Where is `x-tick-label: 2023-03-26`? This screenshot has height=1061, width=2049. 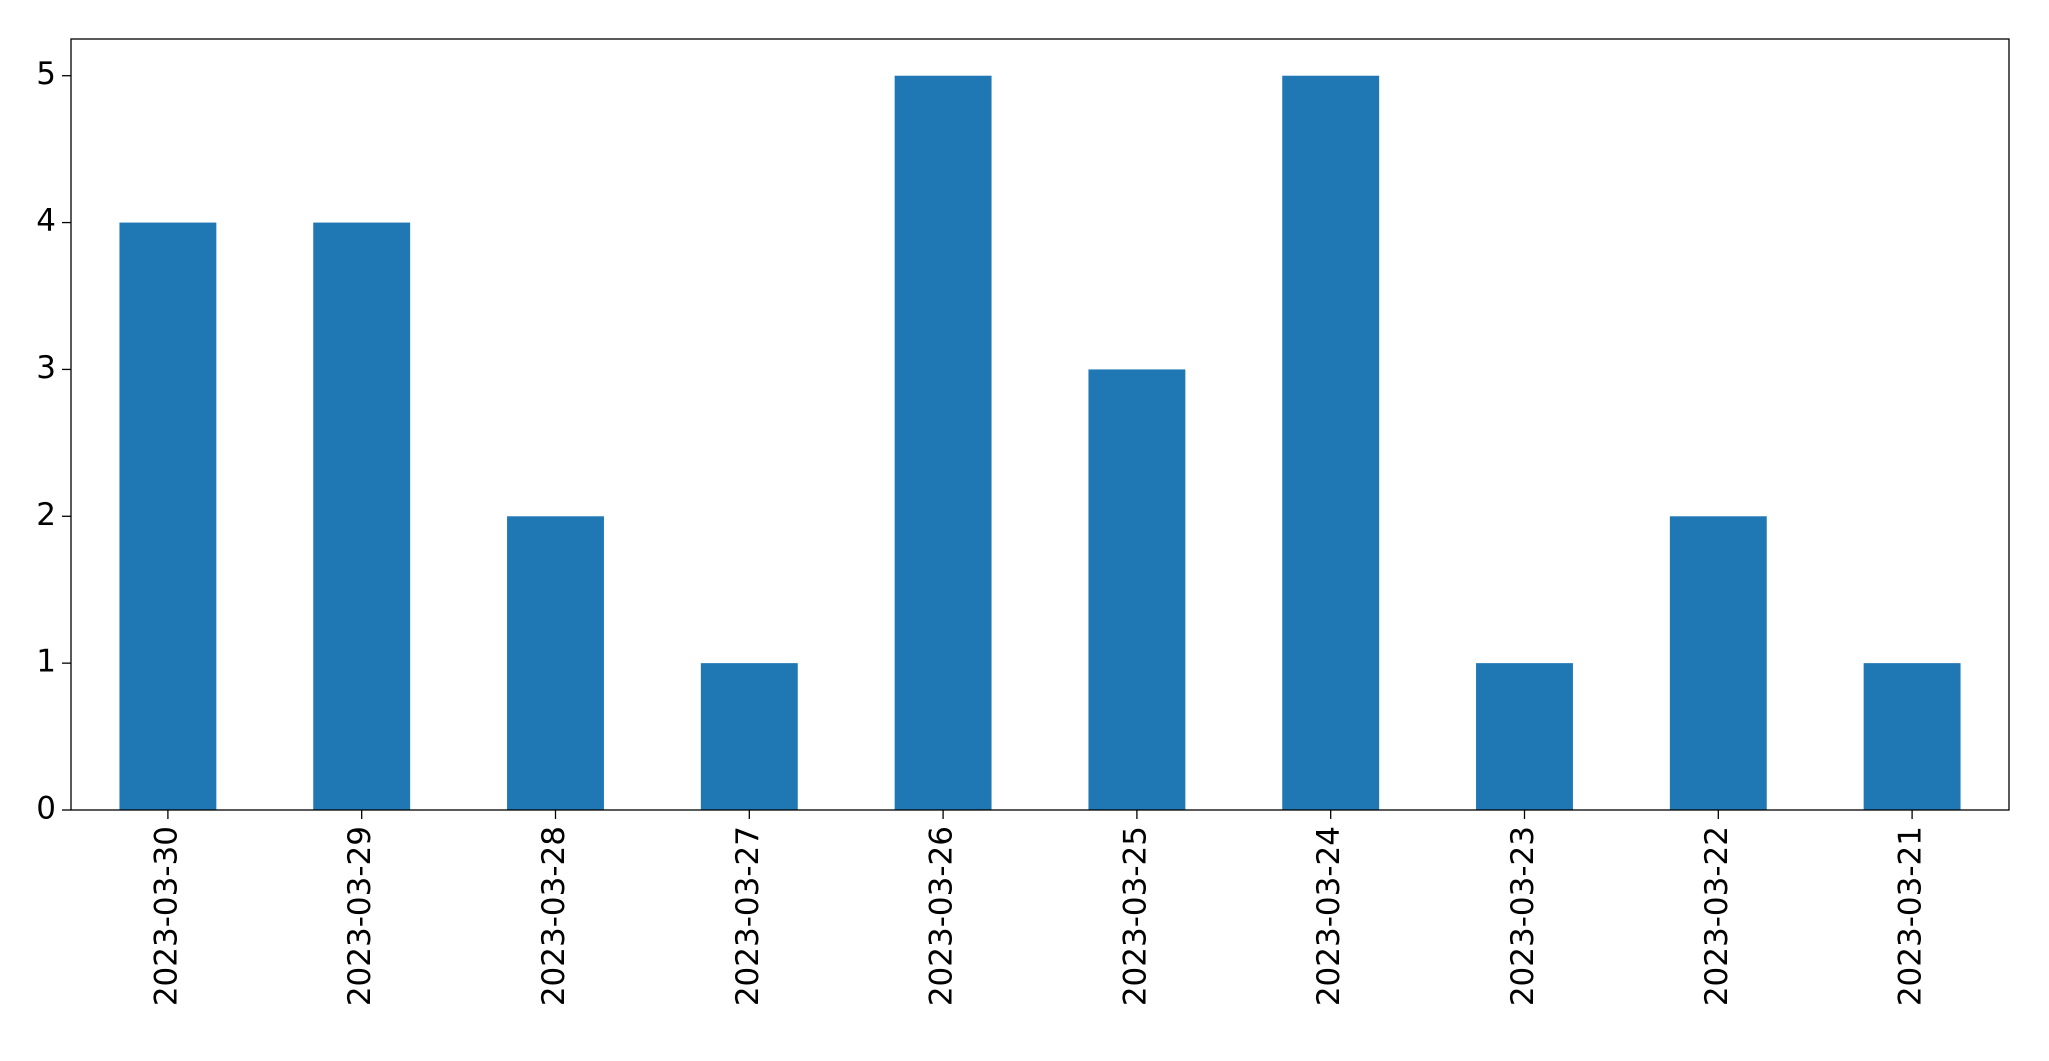 x-tick-label: 2023-03-26 is located at coordinates (942, 916).